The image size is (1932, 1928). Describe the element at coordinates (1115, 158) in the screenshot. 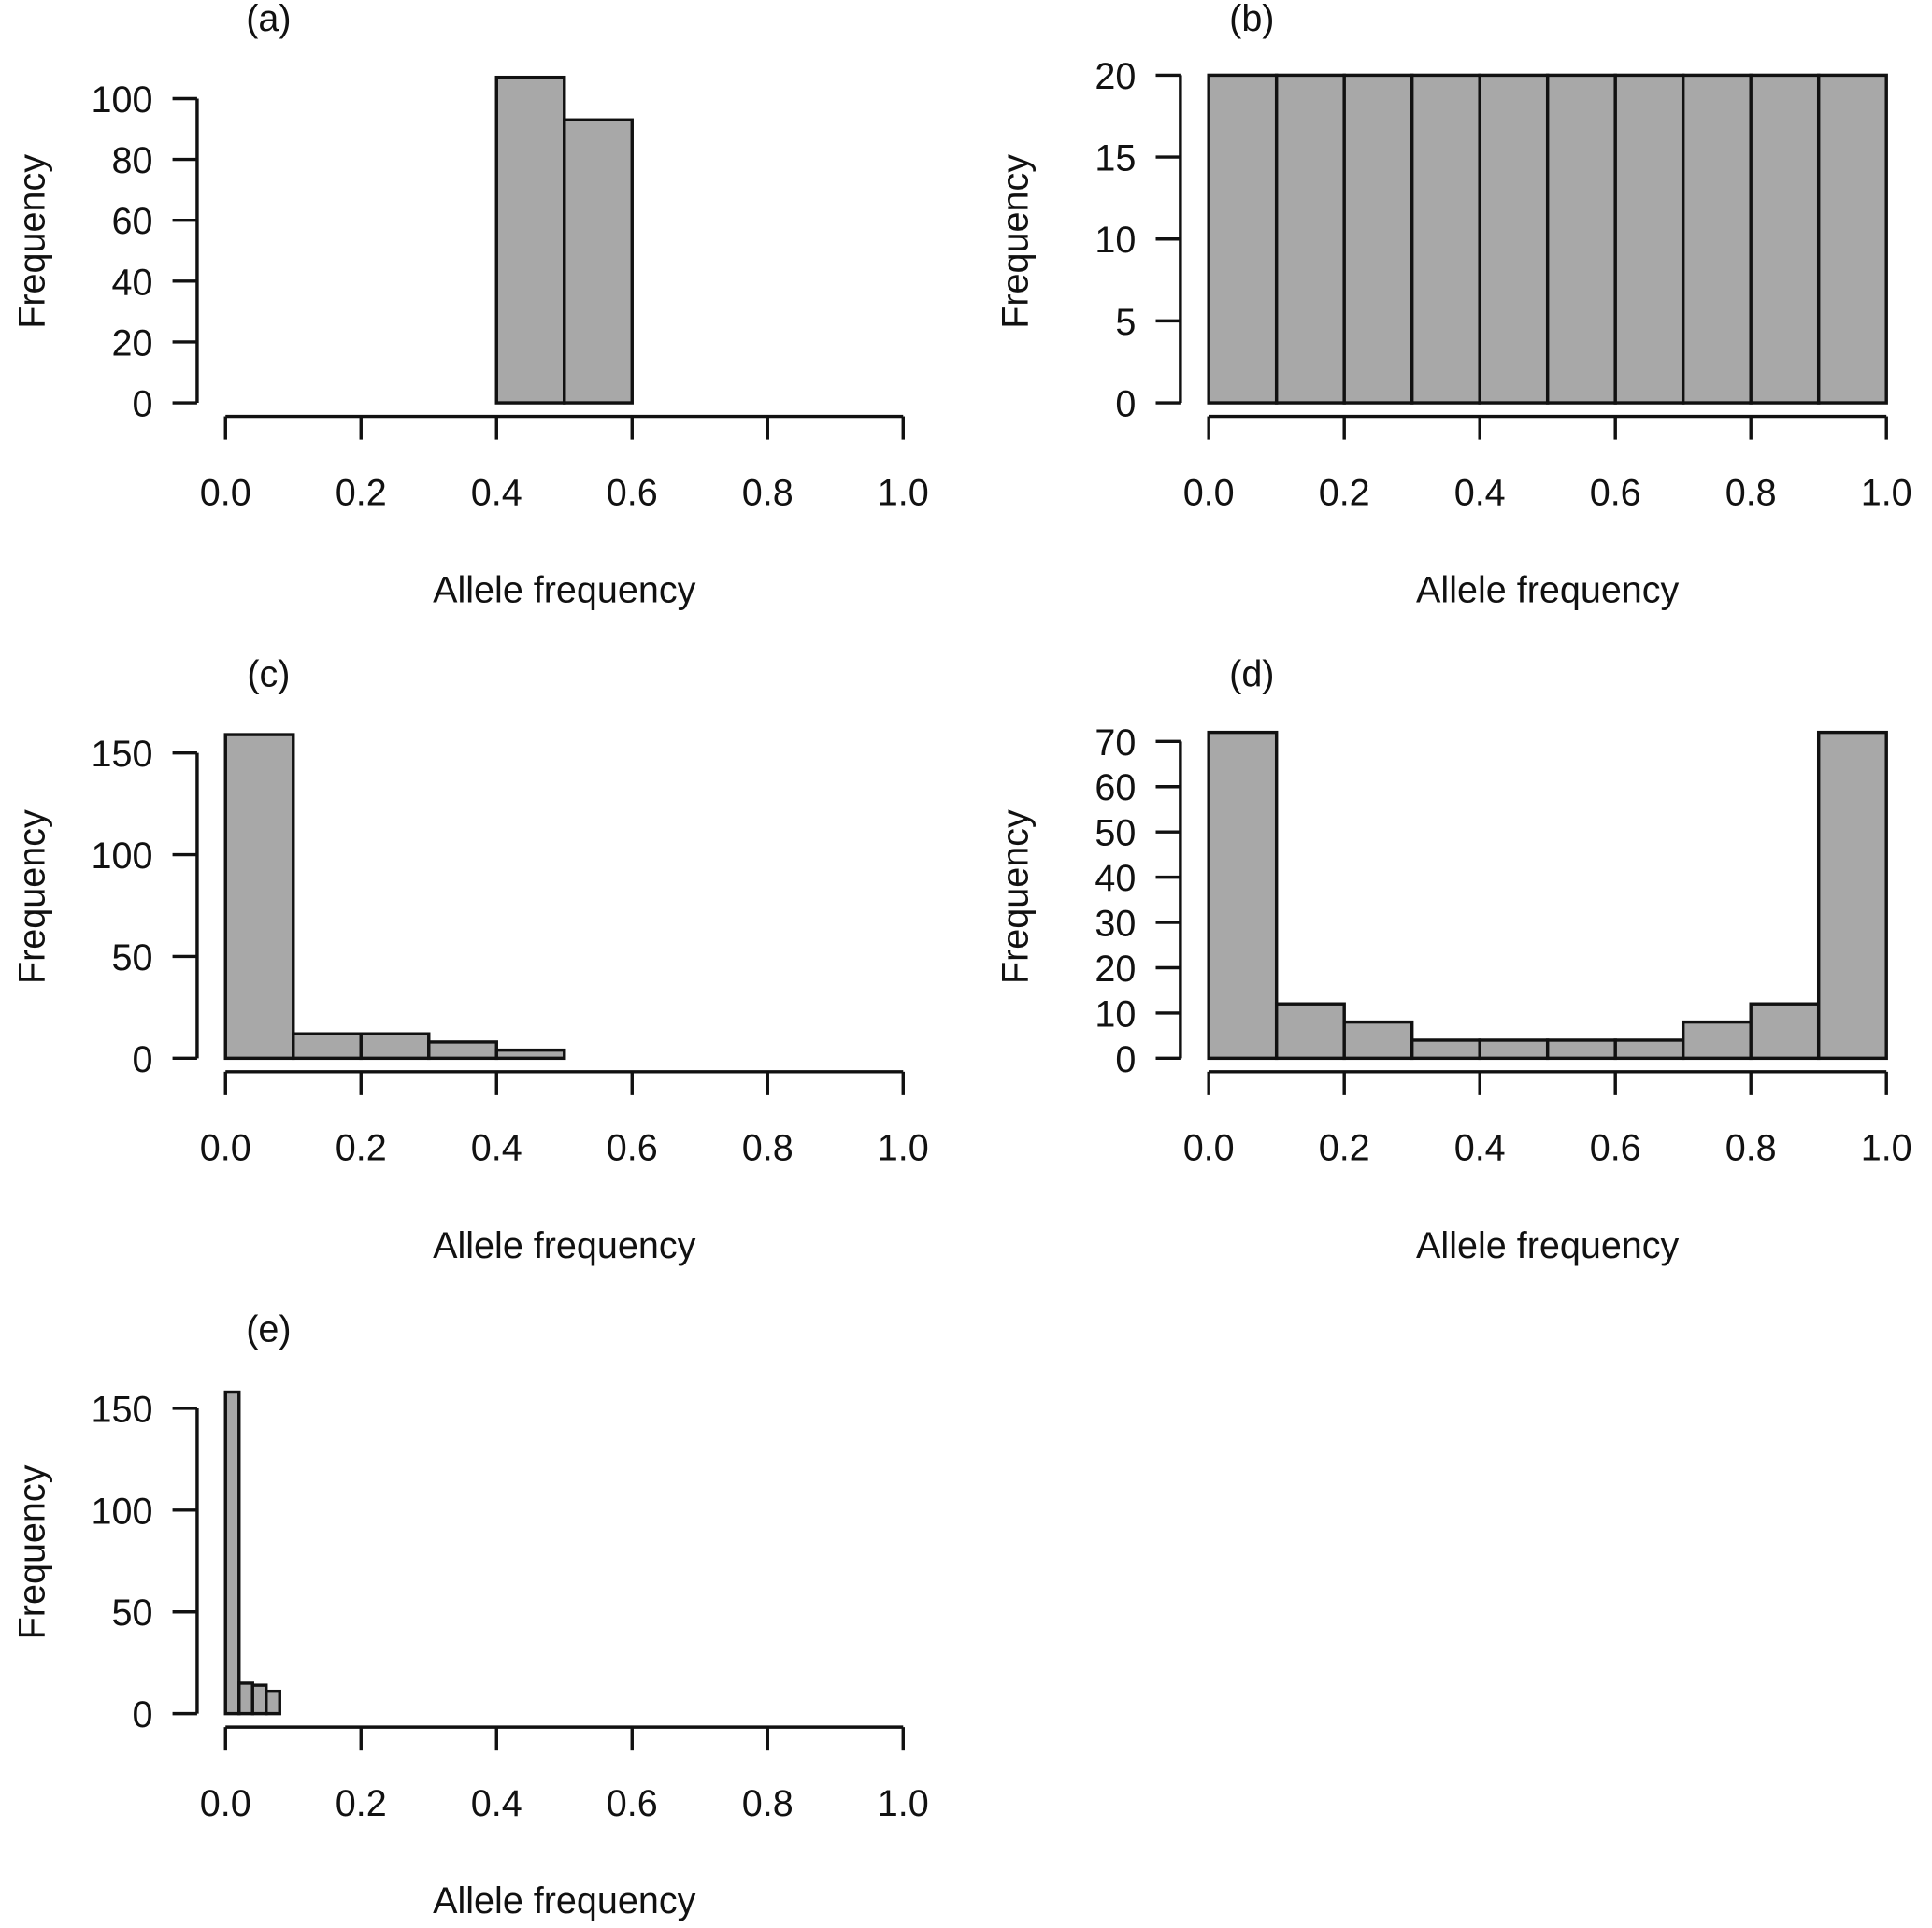

I see `y-tick-label: 15` at that location.